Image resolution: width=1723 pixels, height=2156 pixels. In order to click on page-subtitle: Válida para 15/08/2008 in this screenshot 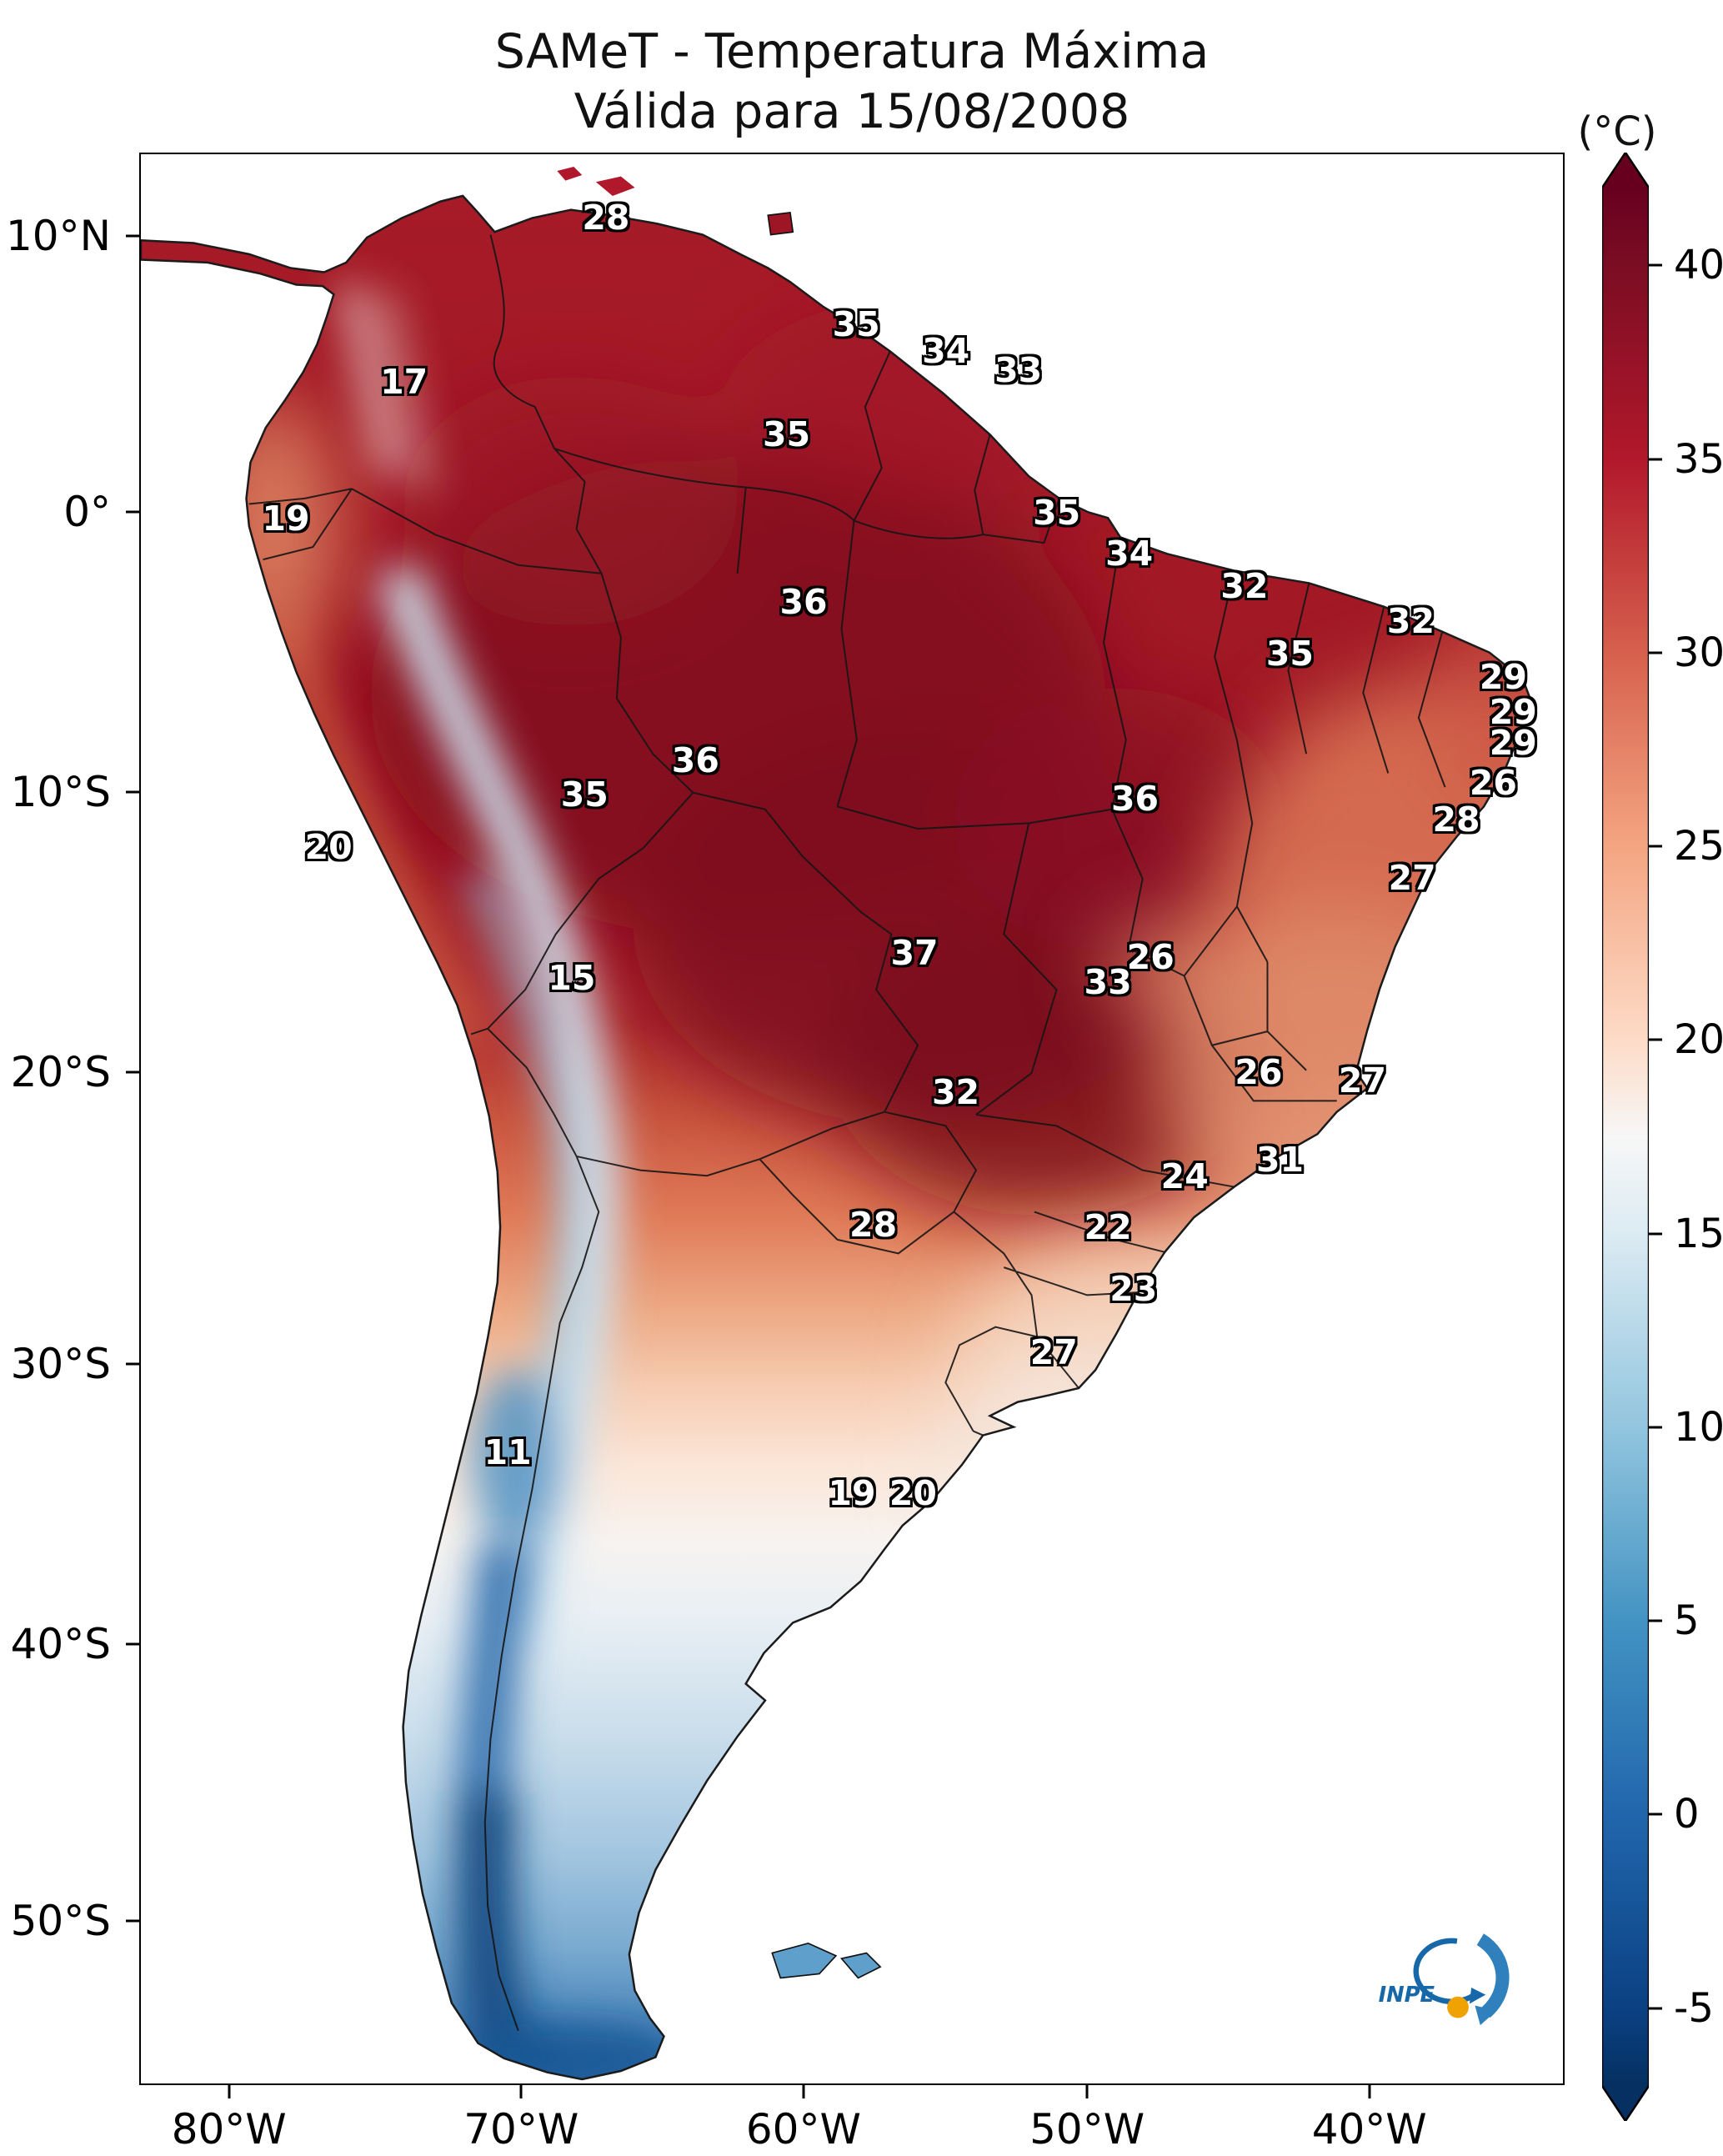, I will do `click(851, 112)`.